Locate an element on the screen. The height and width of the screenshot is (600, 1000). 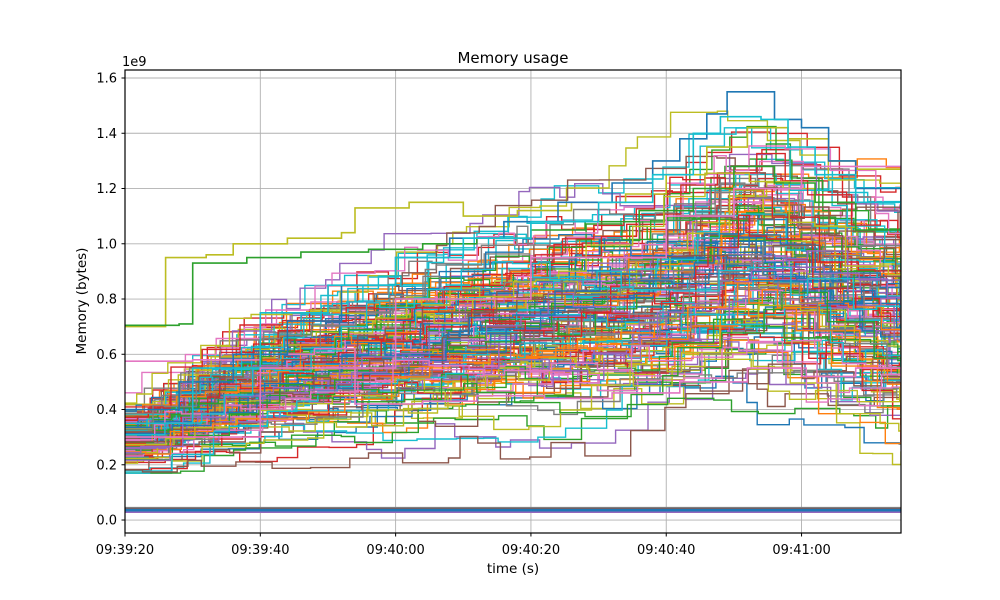
y-tick-label: 0.0 is located at coordinates (106, 521).